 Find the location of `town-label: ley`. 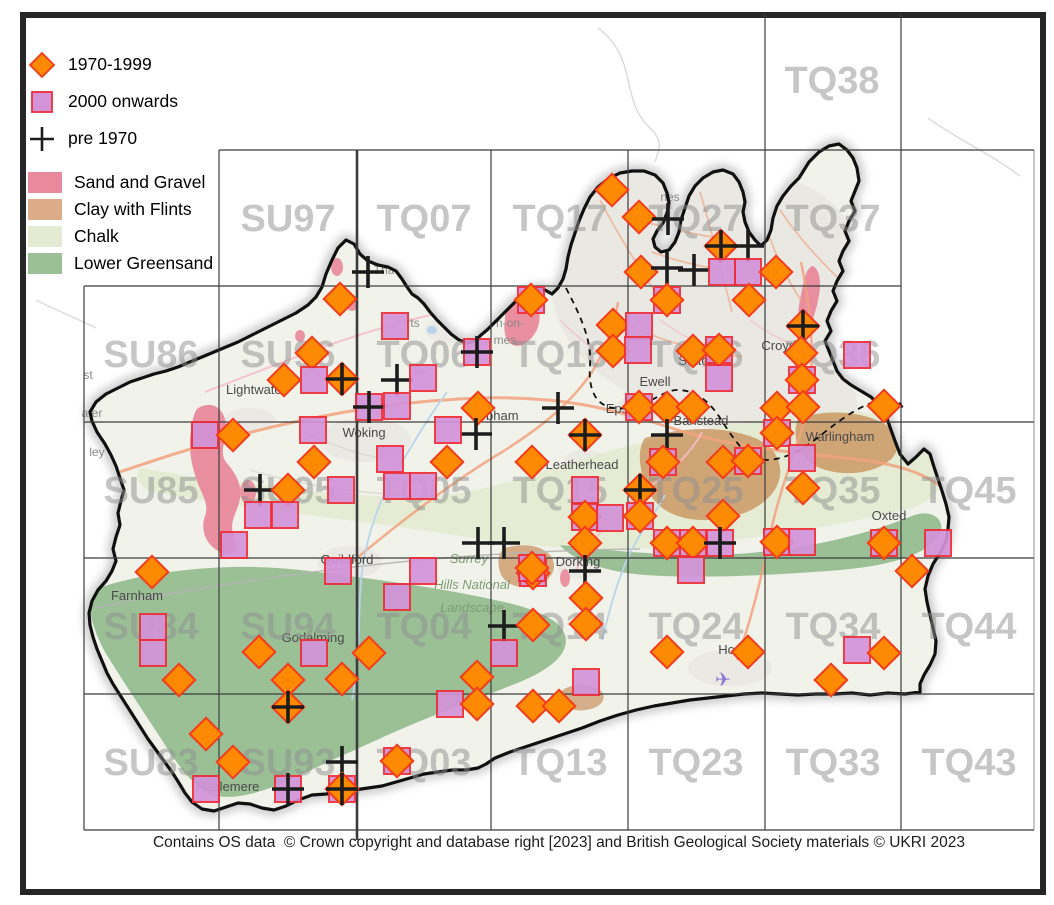

town-label: ley is located at coordinates (96, 452).